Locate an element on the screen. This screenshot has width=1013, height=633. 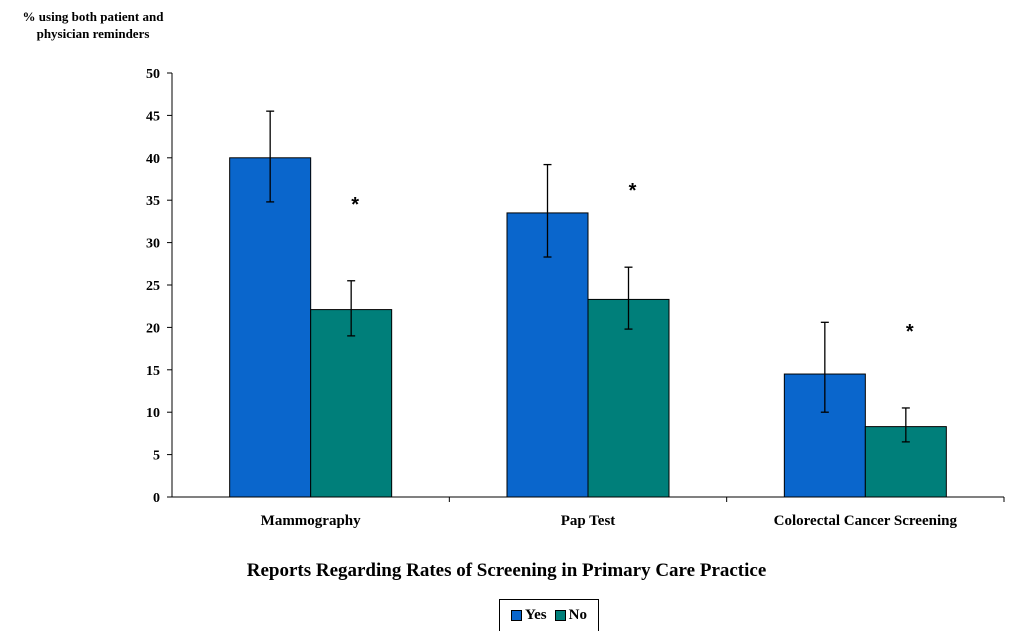
y-tick-label-8: 40 is located at coordinates (153, 159).